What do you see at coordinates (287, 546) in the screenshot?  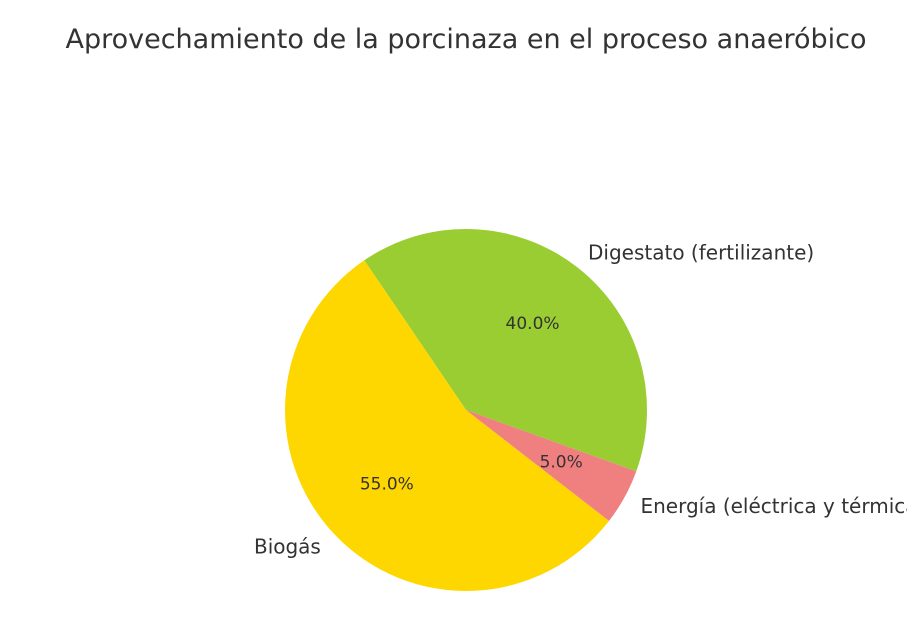 I see `pie-category-label-biogas: Biogás` at bounding box center [287, 546].